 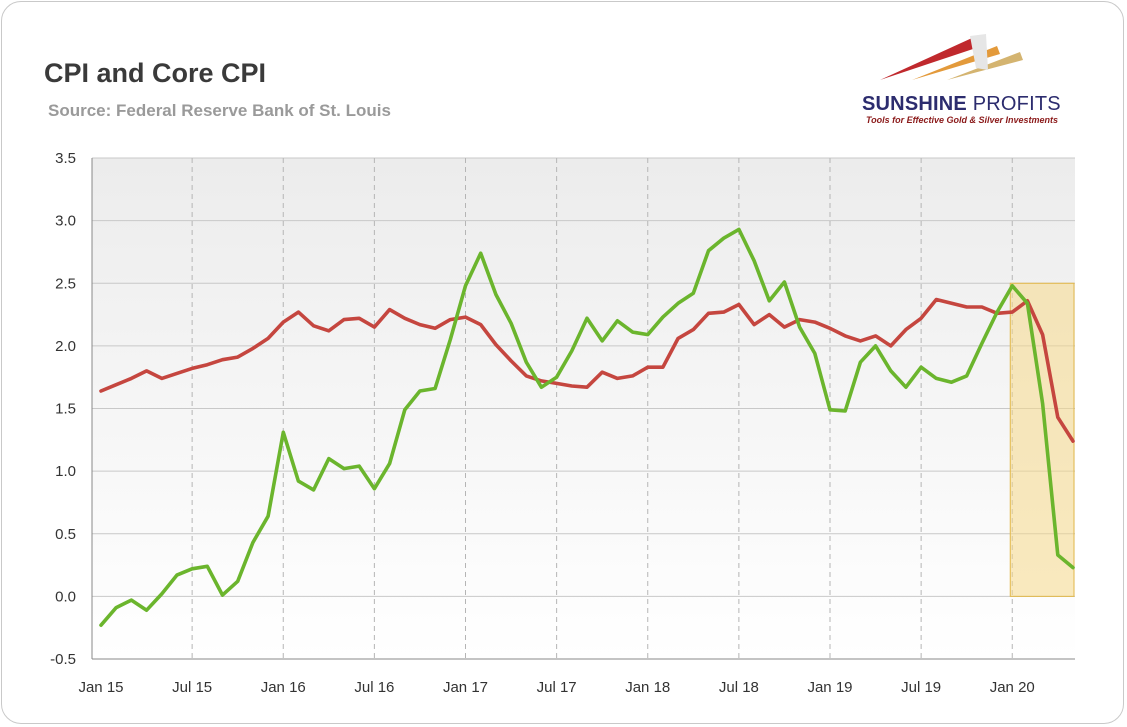 I want to click on x-tick-label: Jan 17, so click(x=465, y=687).